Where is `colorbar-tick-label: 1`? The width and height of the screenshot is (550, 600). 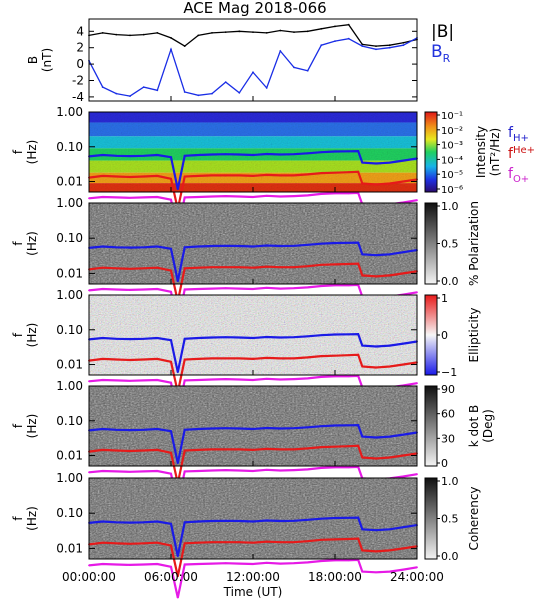 colorbar-tick-label: 1 is located at coordinates (444, 298).